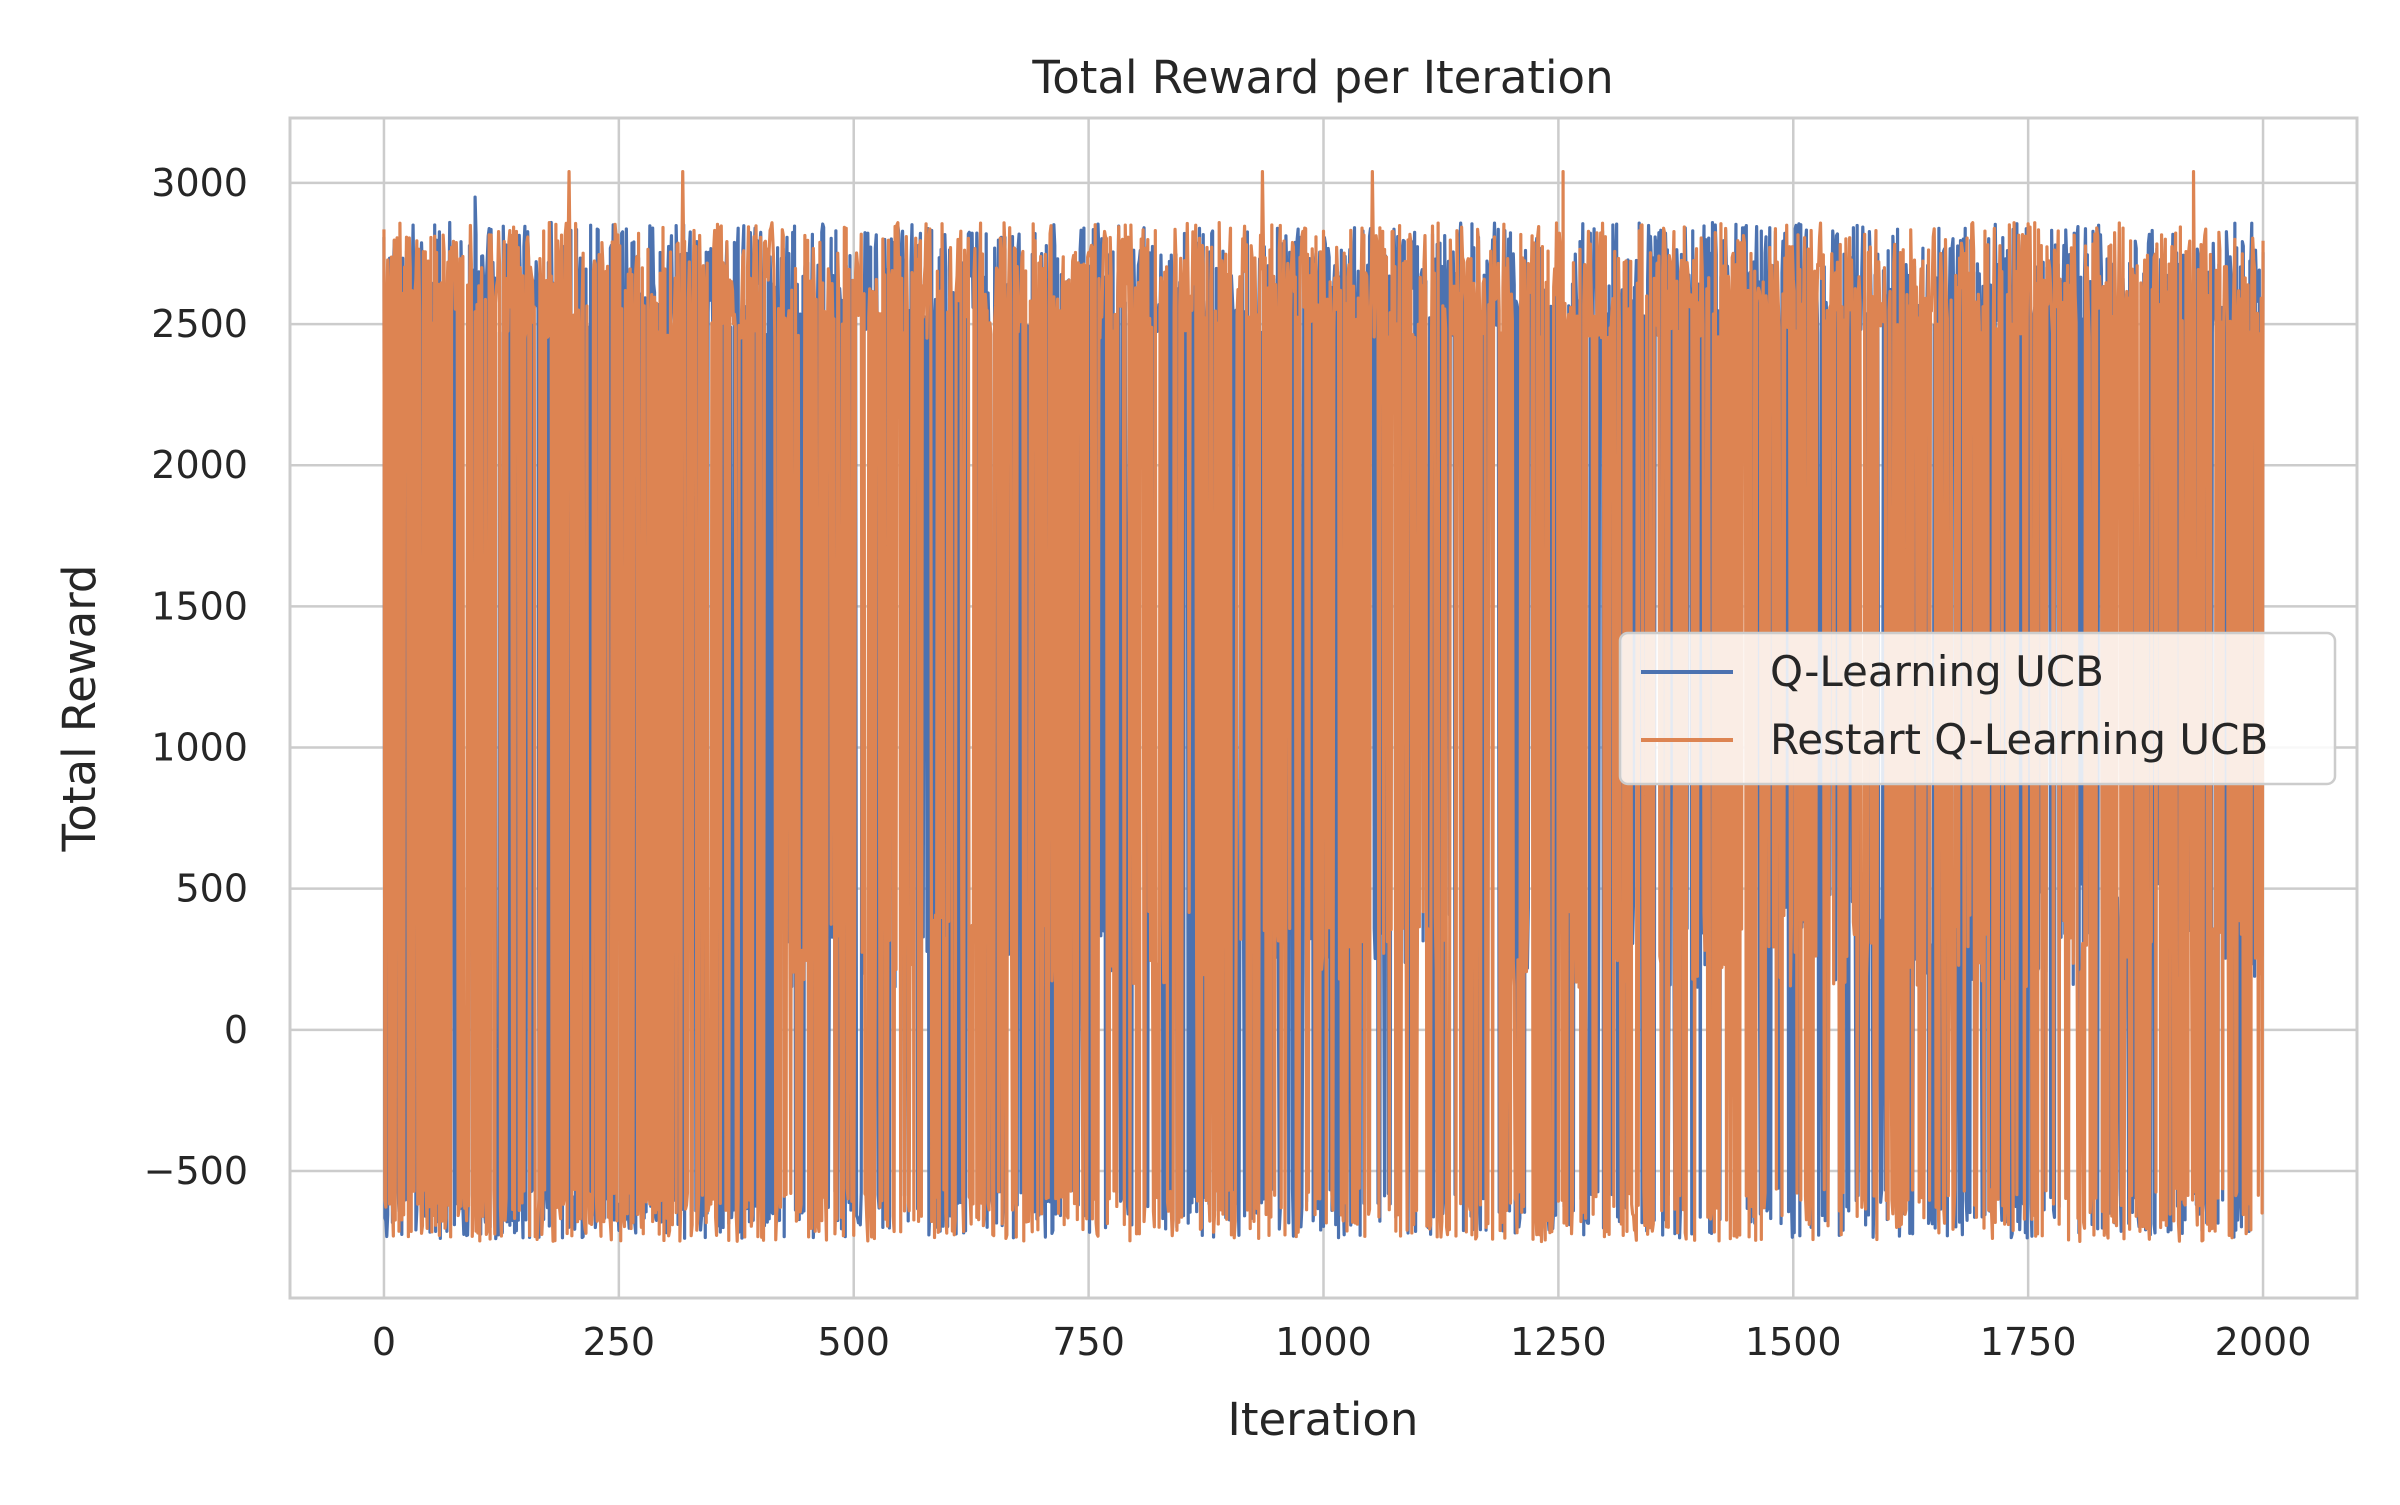 The width and height of the screenshot is (2400, 1505). What do you see at coordinates (1323, 1419) in the screenshot?
I see `x-axis-label: Iteration` at bounding box center [1323, 1419].